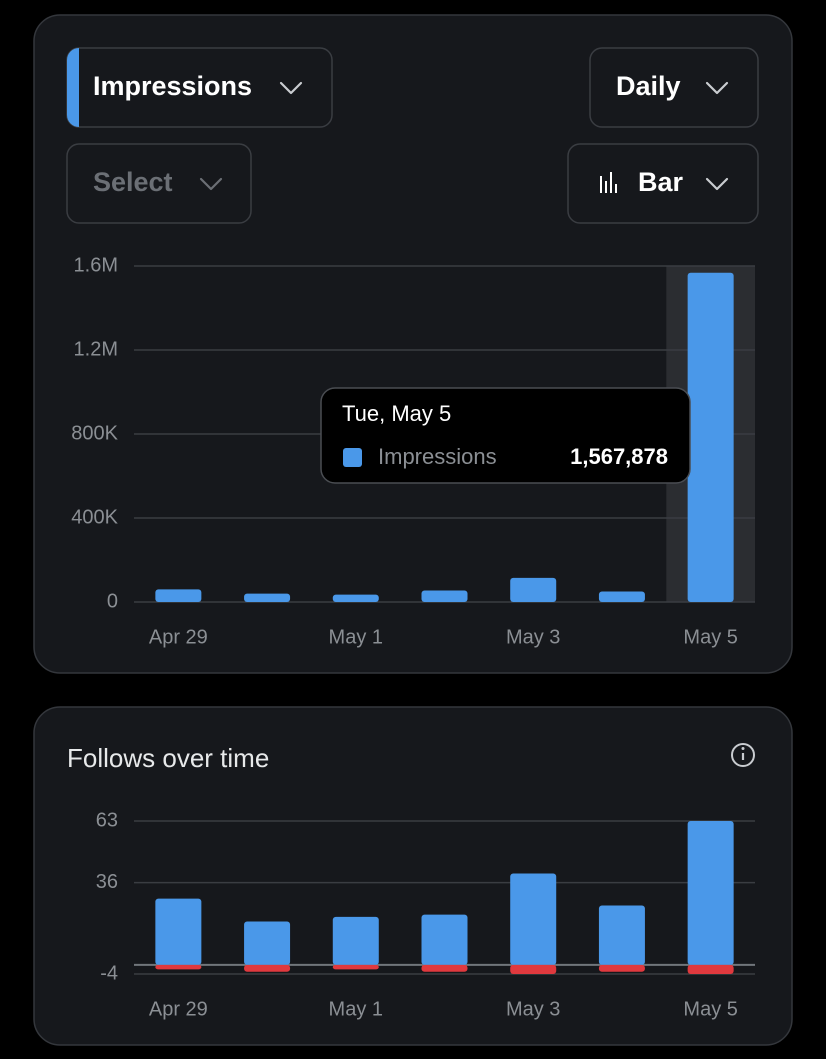 This screenshot has height=1059, width=826. Describe the element at coordinates (172, 86) in the screenshot. I see `dropdown-label: Impressions` at that location.